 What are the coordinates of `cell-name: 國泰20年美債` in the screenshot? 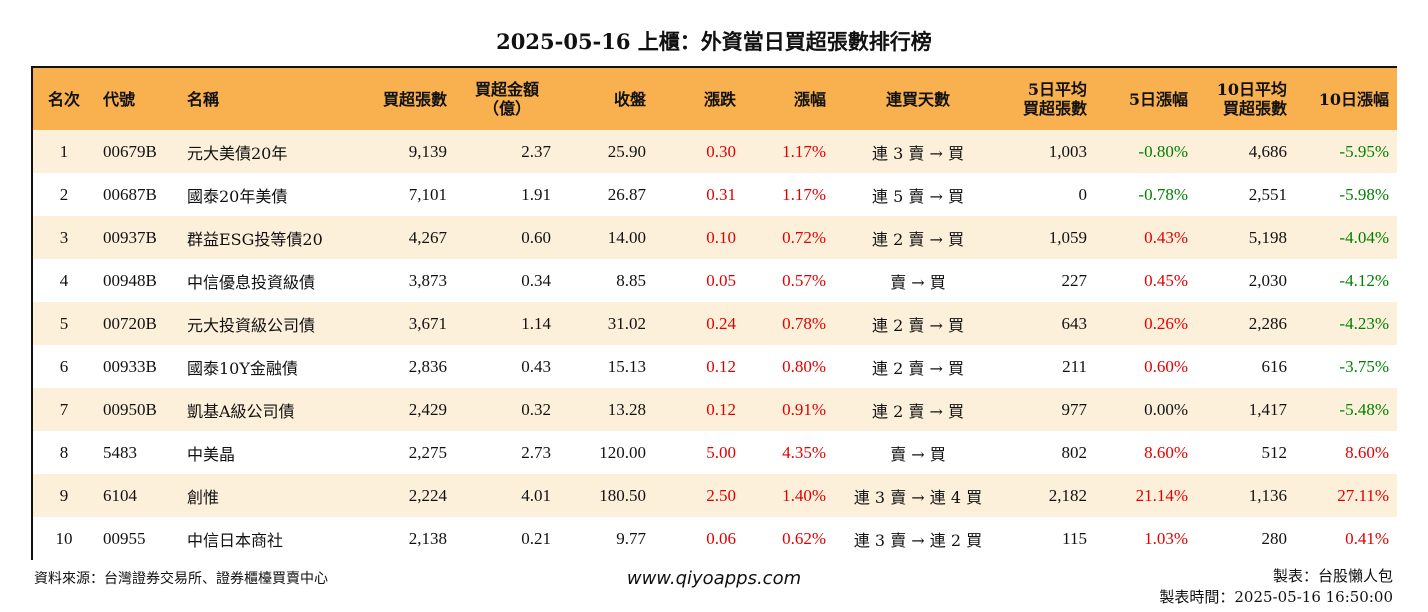 It's located at (237, 196).